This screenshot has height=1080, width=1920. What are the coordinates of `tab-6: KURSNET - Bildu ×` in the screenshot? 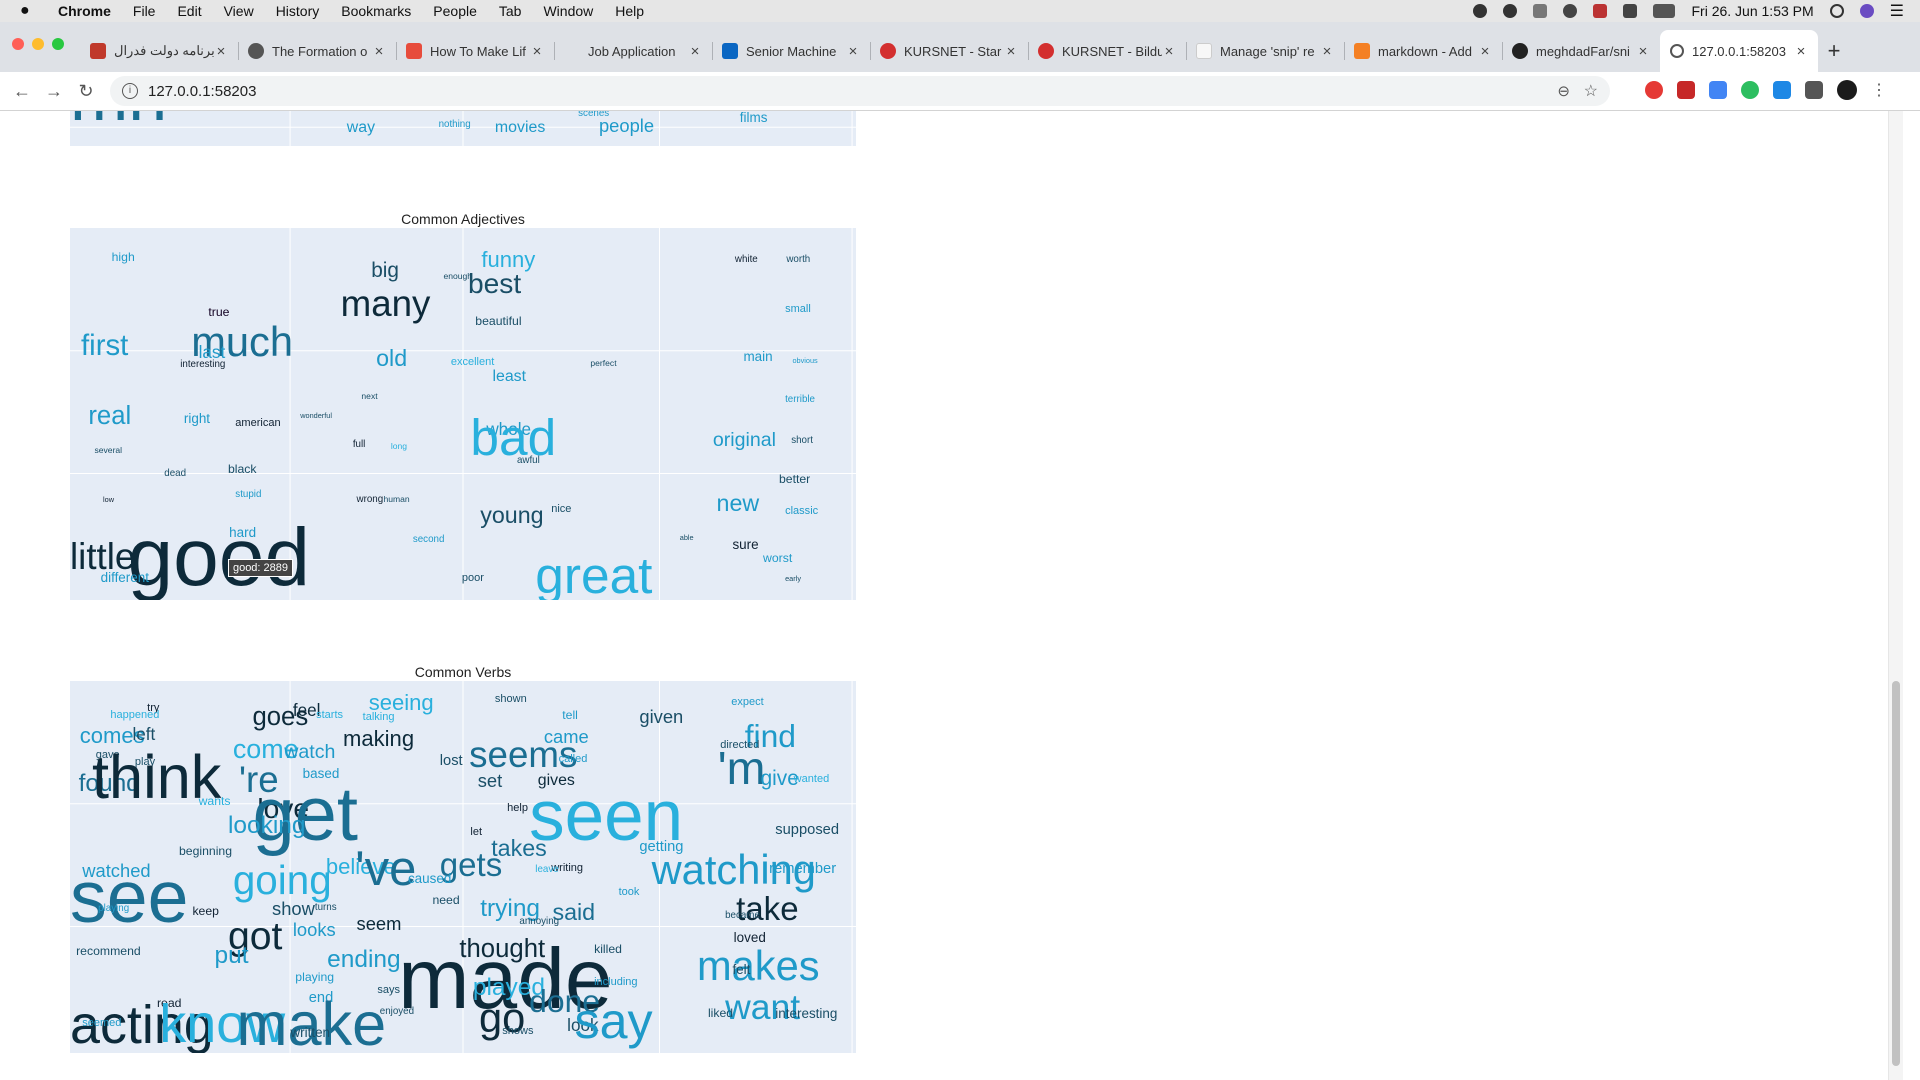 It's located at (1107, 51).